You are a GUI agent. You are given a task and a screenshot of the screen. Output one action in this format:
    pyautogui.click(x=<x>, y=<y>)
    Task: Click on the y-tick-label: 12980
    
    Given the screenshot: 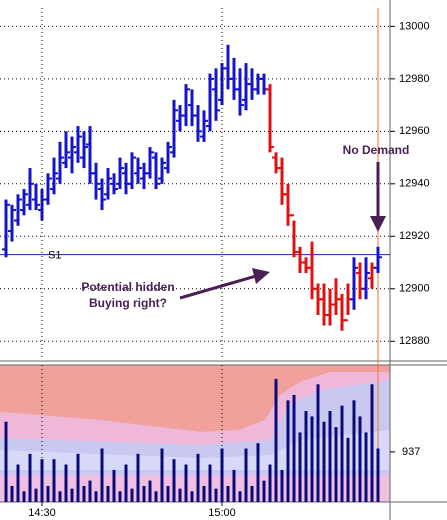 What is the action you would take?
    pyautogui.click(x=414, y=79)
    